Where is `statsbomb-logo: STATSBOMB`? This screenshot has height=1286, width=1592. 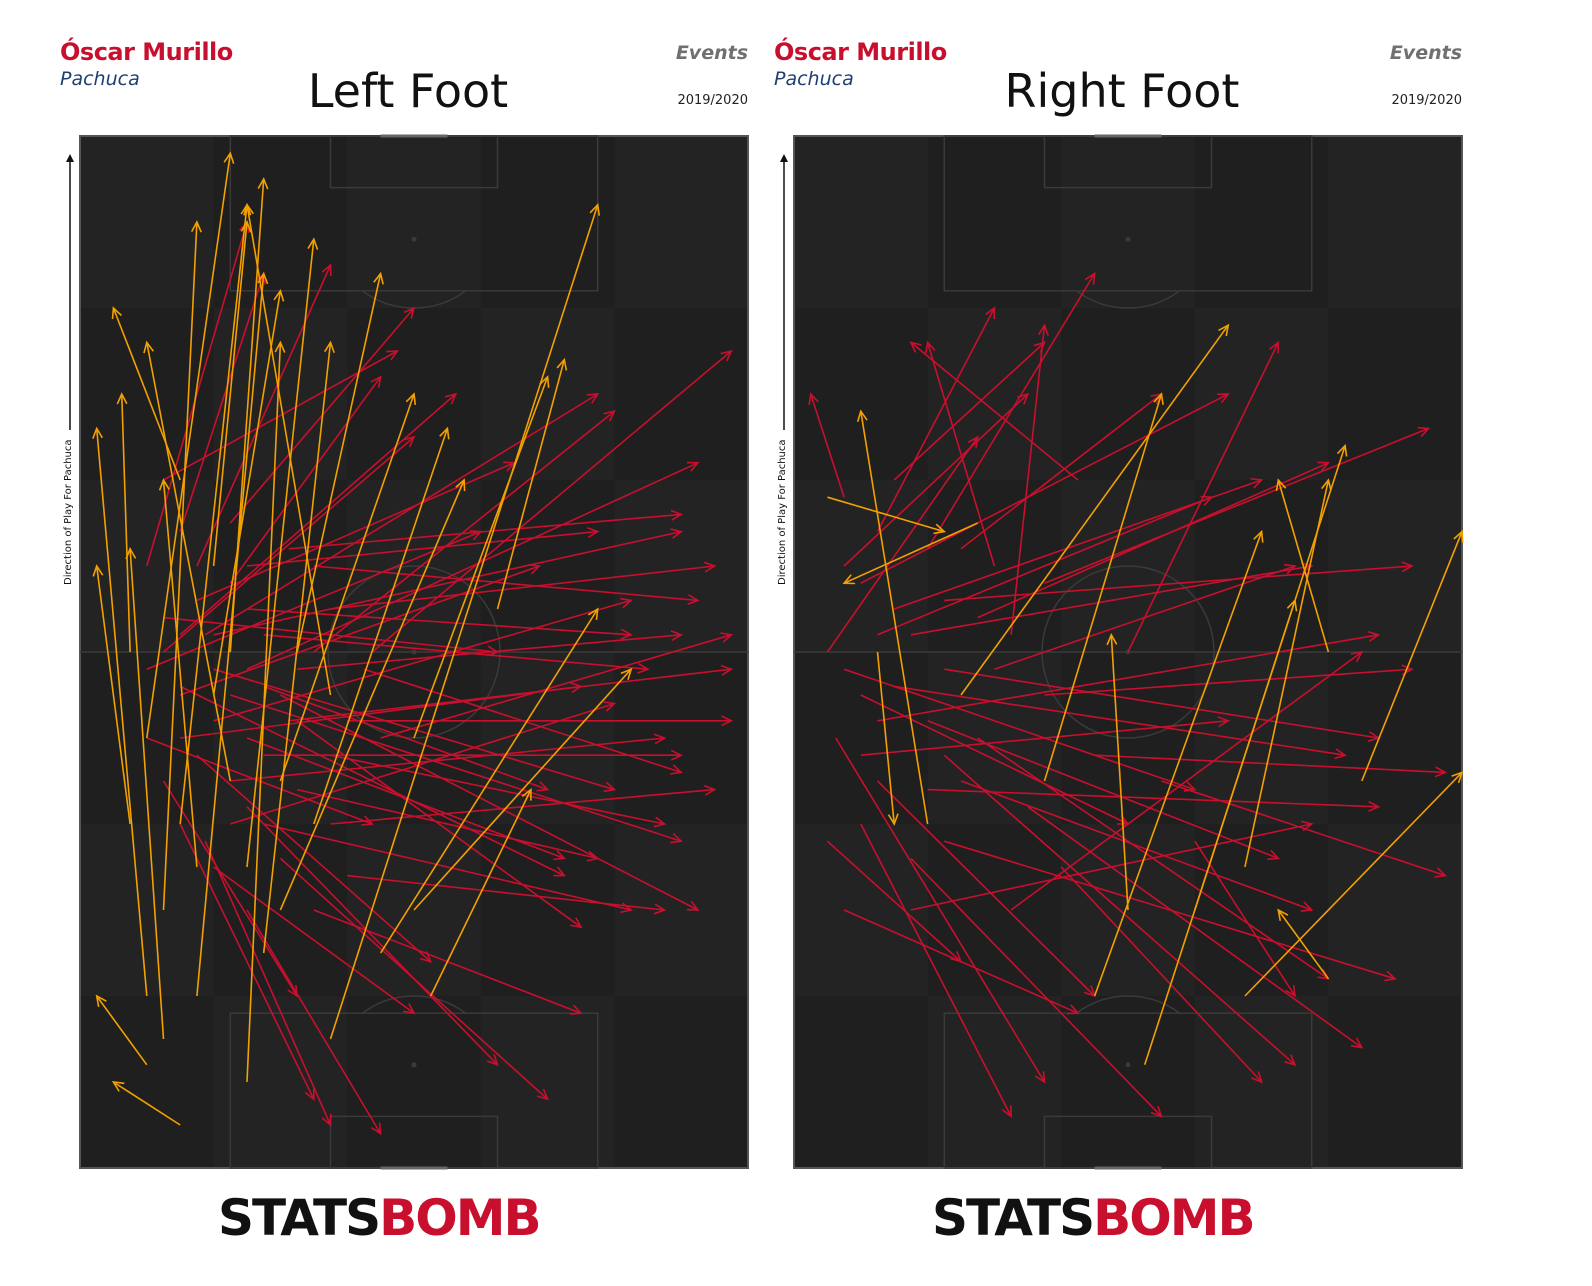
statsbomb-logo: STATSBOMB is located at coordinates (1094, 1218).